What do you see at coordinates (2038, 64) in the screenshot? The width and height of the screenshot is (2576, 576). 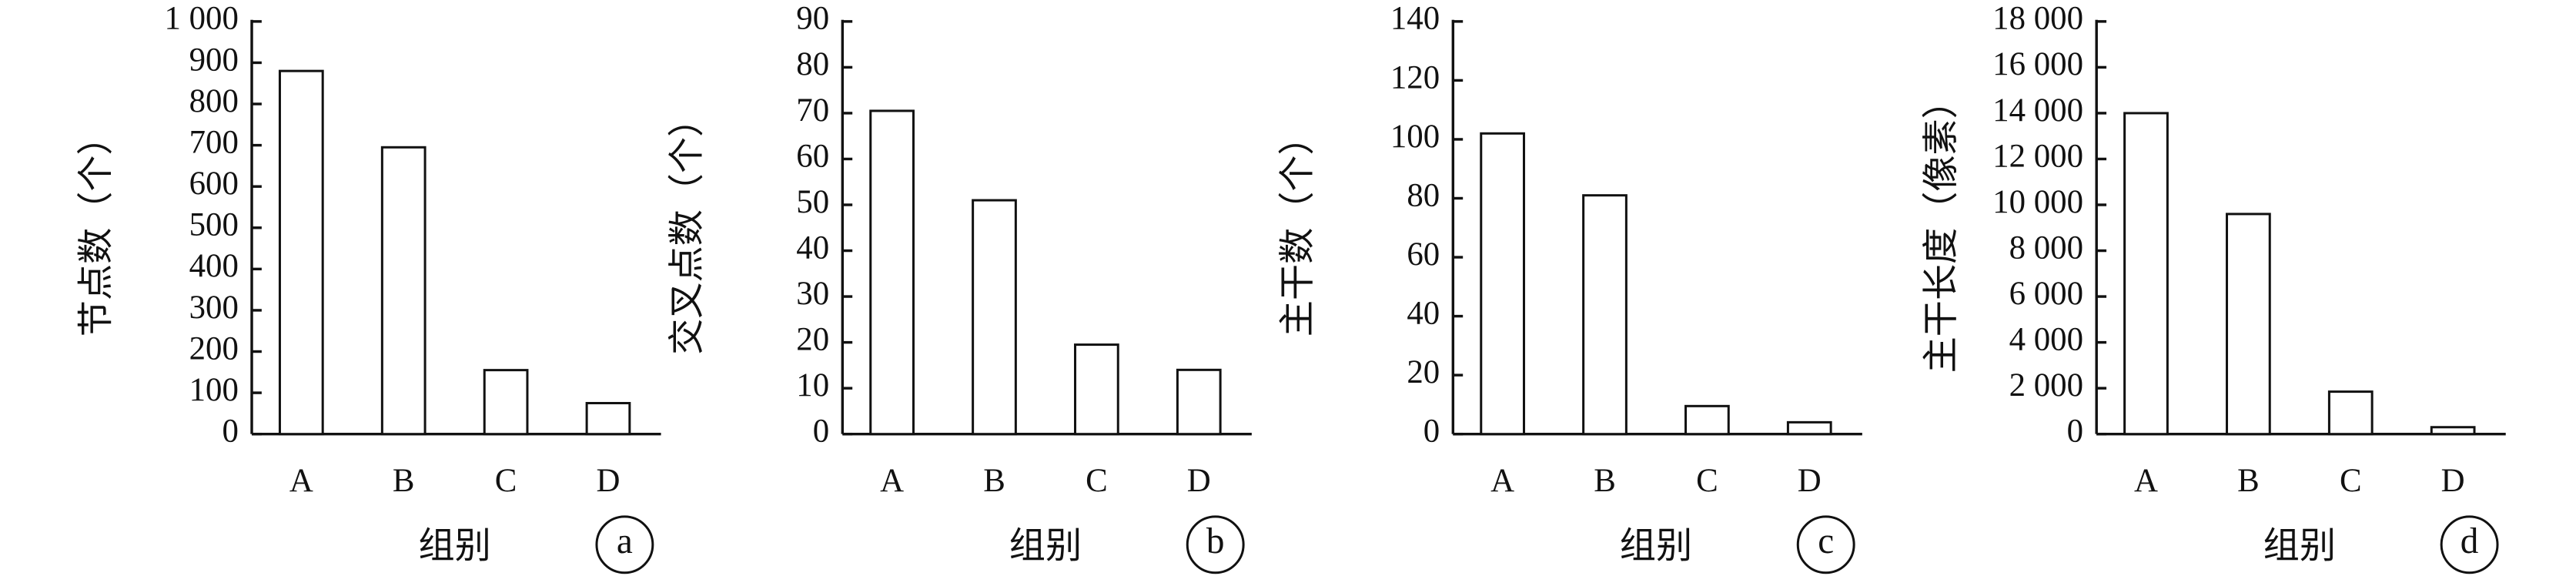 I see `y-tick-label: 16 000` at bounding box center [2038, 64].